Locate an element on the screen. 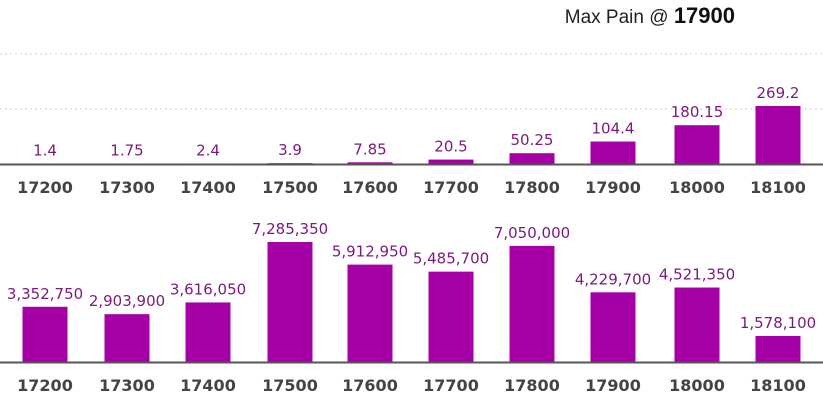 The height and width of the screenshot is (405, 823). bottom-value-label-17400: 3,616,050 is located at coordinates (208, 289).